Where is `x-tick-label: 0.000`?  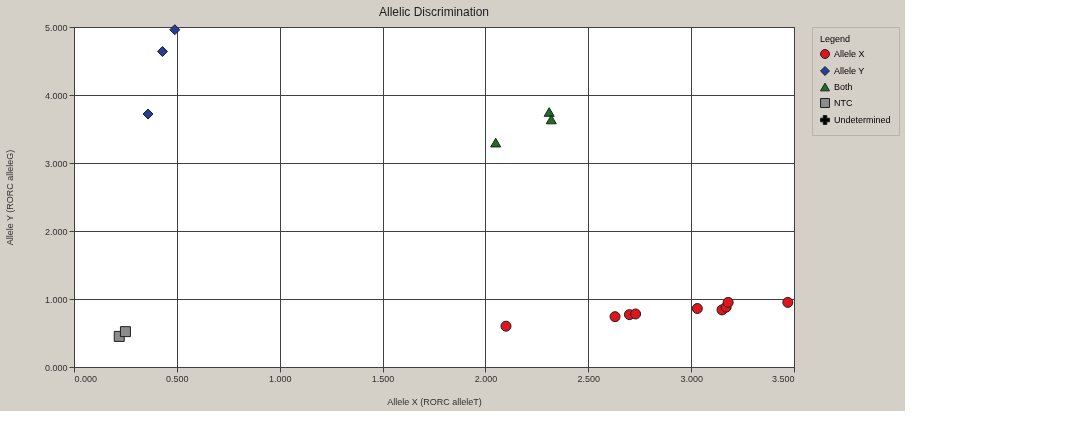 x-tick-label: 0.000 is located at coordinates (86, 378).